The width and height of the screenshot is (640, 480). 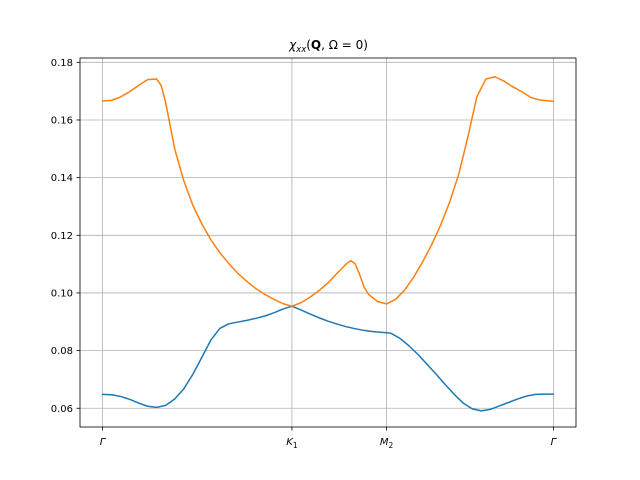 I want to click on chart-title: χxx(Q, Ω = 0), so click(x=328, y=46).